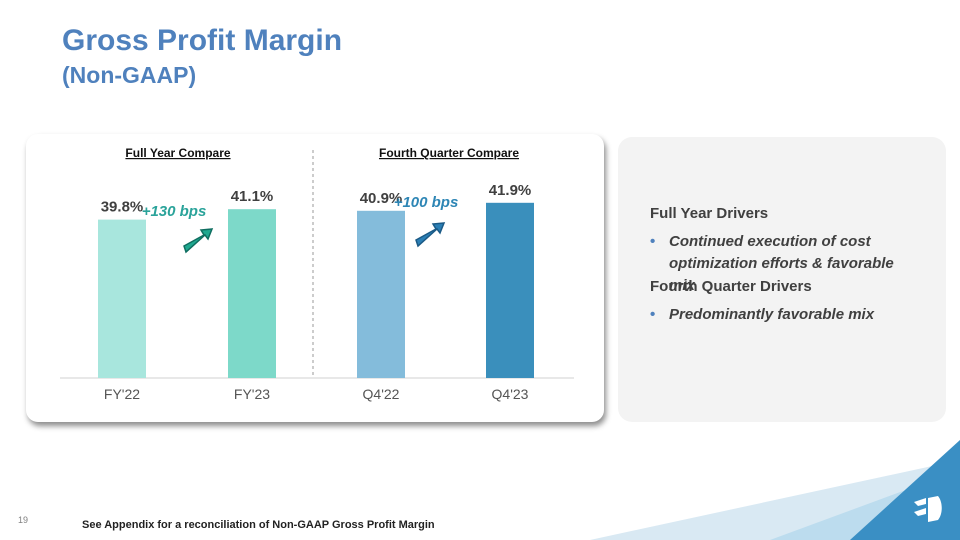 The image size is (960, 540). What do you see at coordinates (252, 196) in the screenshot?
I see `value-label: 41.1%` at bounding box center [252, 196].